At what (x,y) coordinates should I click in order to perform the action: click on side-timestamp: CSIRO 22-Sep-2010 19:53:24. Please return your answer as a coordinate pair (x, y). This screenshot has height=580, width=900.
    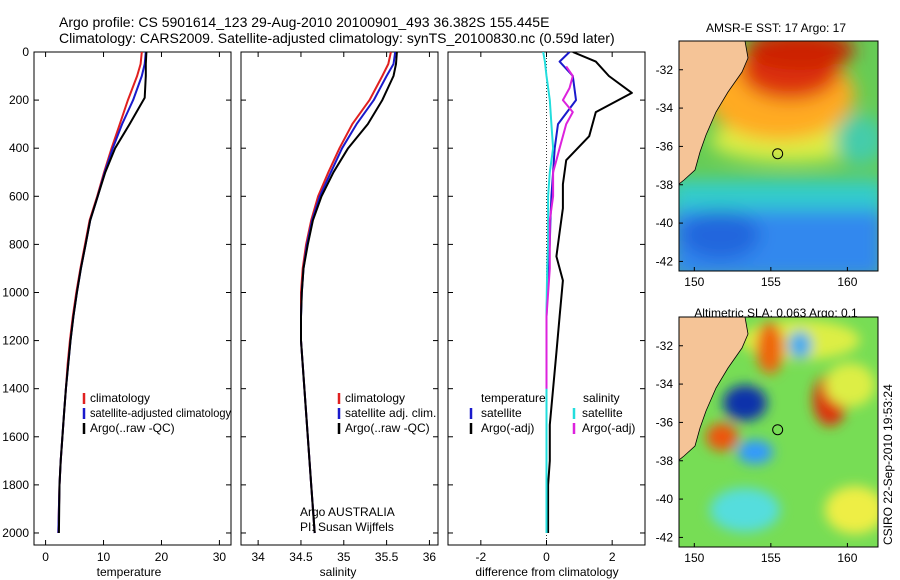
    Looking at the image, I should click on (888, 464).